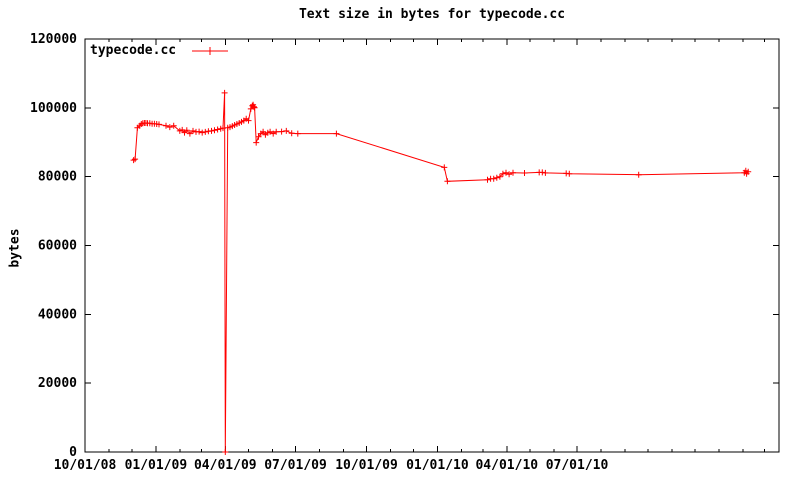 Image resolution: width=800 pixels, height=480 pixels. What do you see at coordinates (156, 465) in the screenshot?
I see `x-tick-label: 01/01/09` at bounding box center [156, 465].